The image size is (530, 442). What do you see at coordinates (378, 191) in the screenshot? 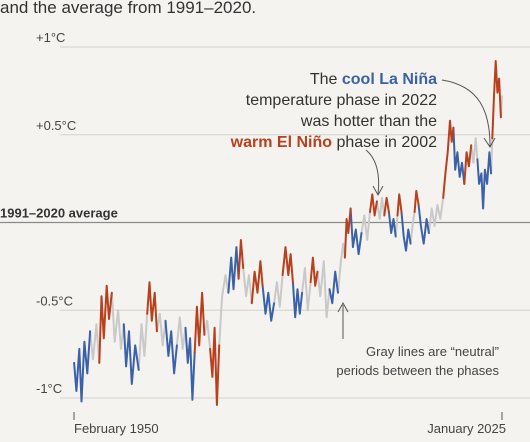
I see `annotation-arrowhead-2002` at bounding box center [378, 191].